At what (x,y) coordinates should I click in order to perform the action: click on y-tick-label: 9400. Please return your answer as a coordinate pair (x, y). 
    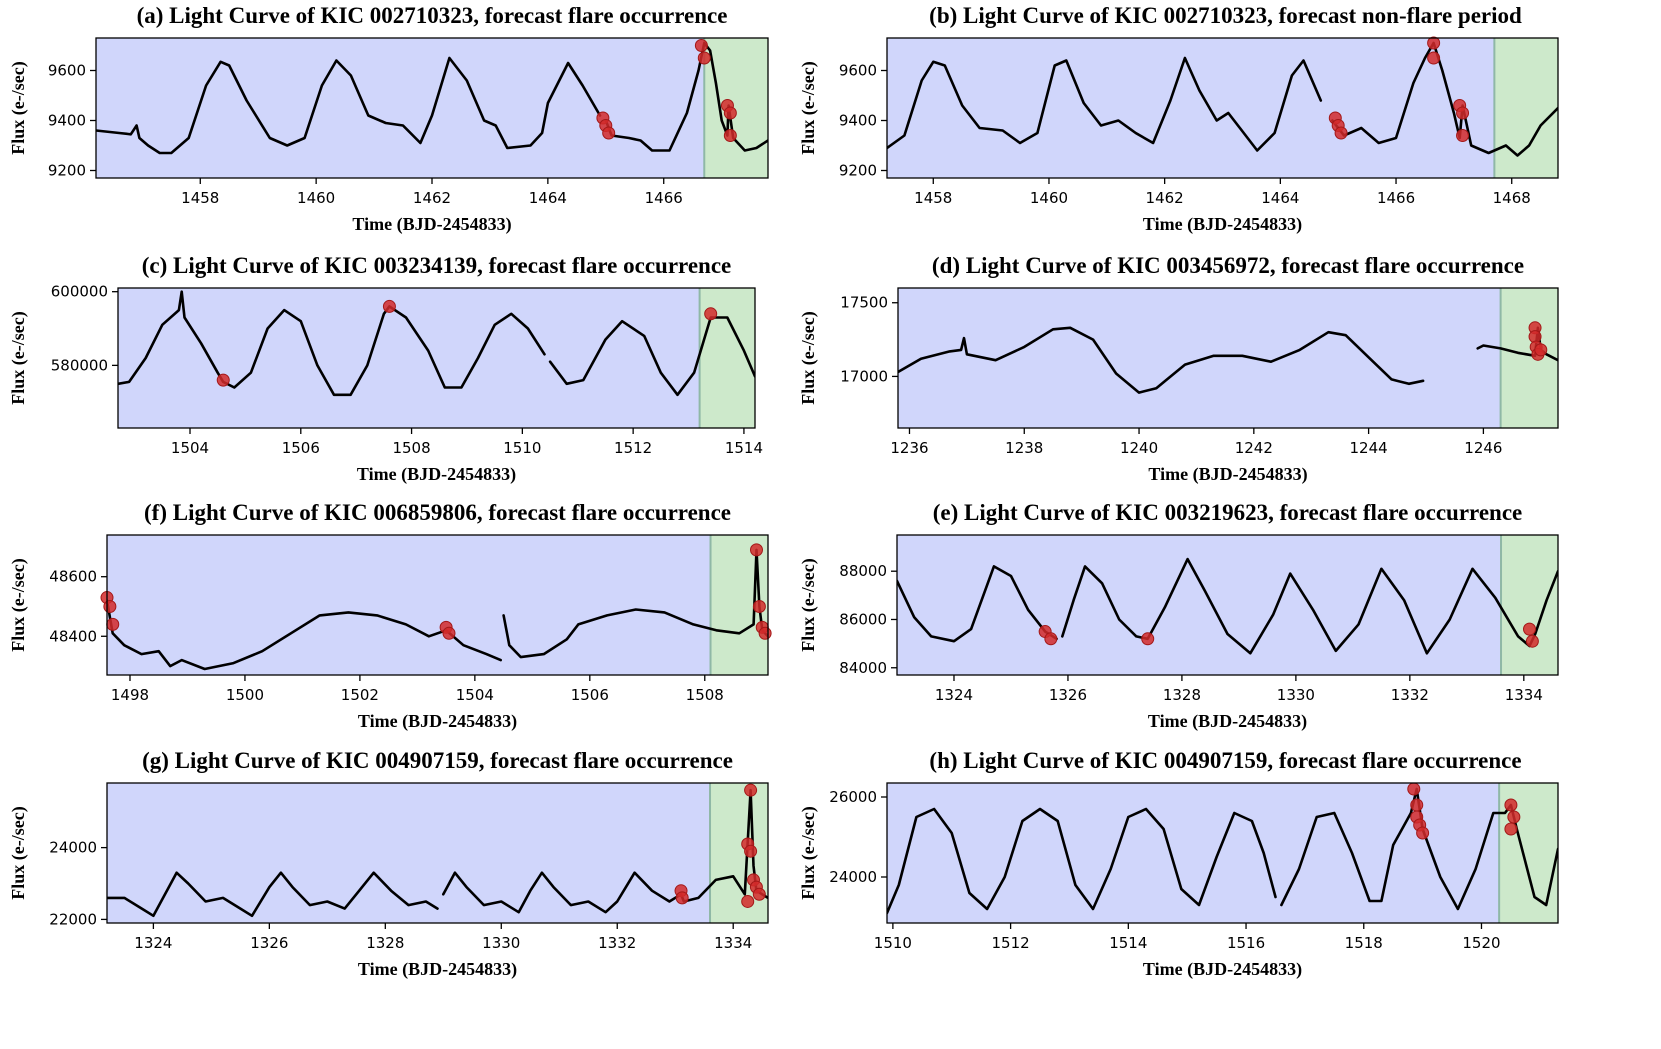
    Looking at the image, I should click on (858, 121).